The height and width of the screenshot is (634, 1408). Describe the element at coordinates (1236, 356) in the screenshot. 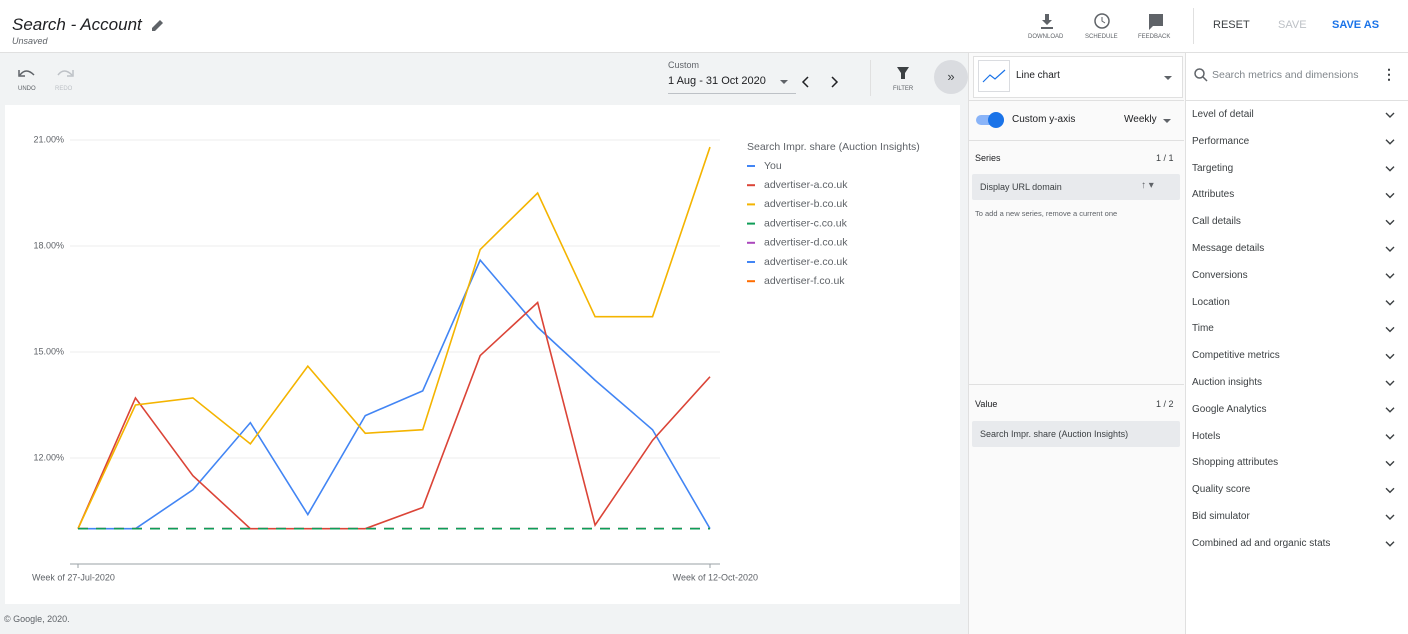

I see `dimension-group: Competitive metrics` at that location.